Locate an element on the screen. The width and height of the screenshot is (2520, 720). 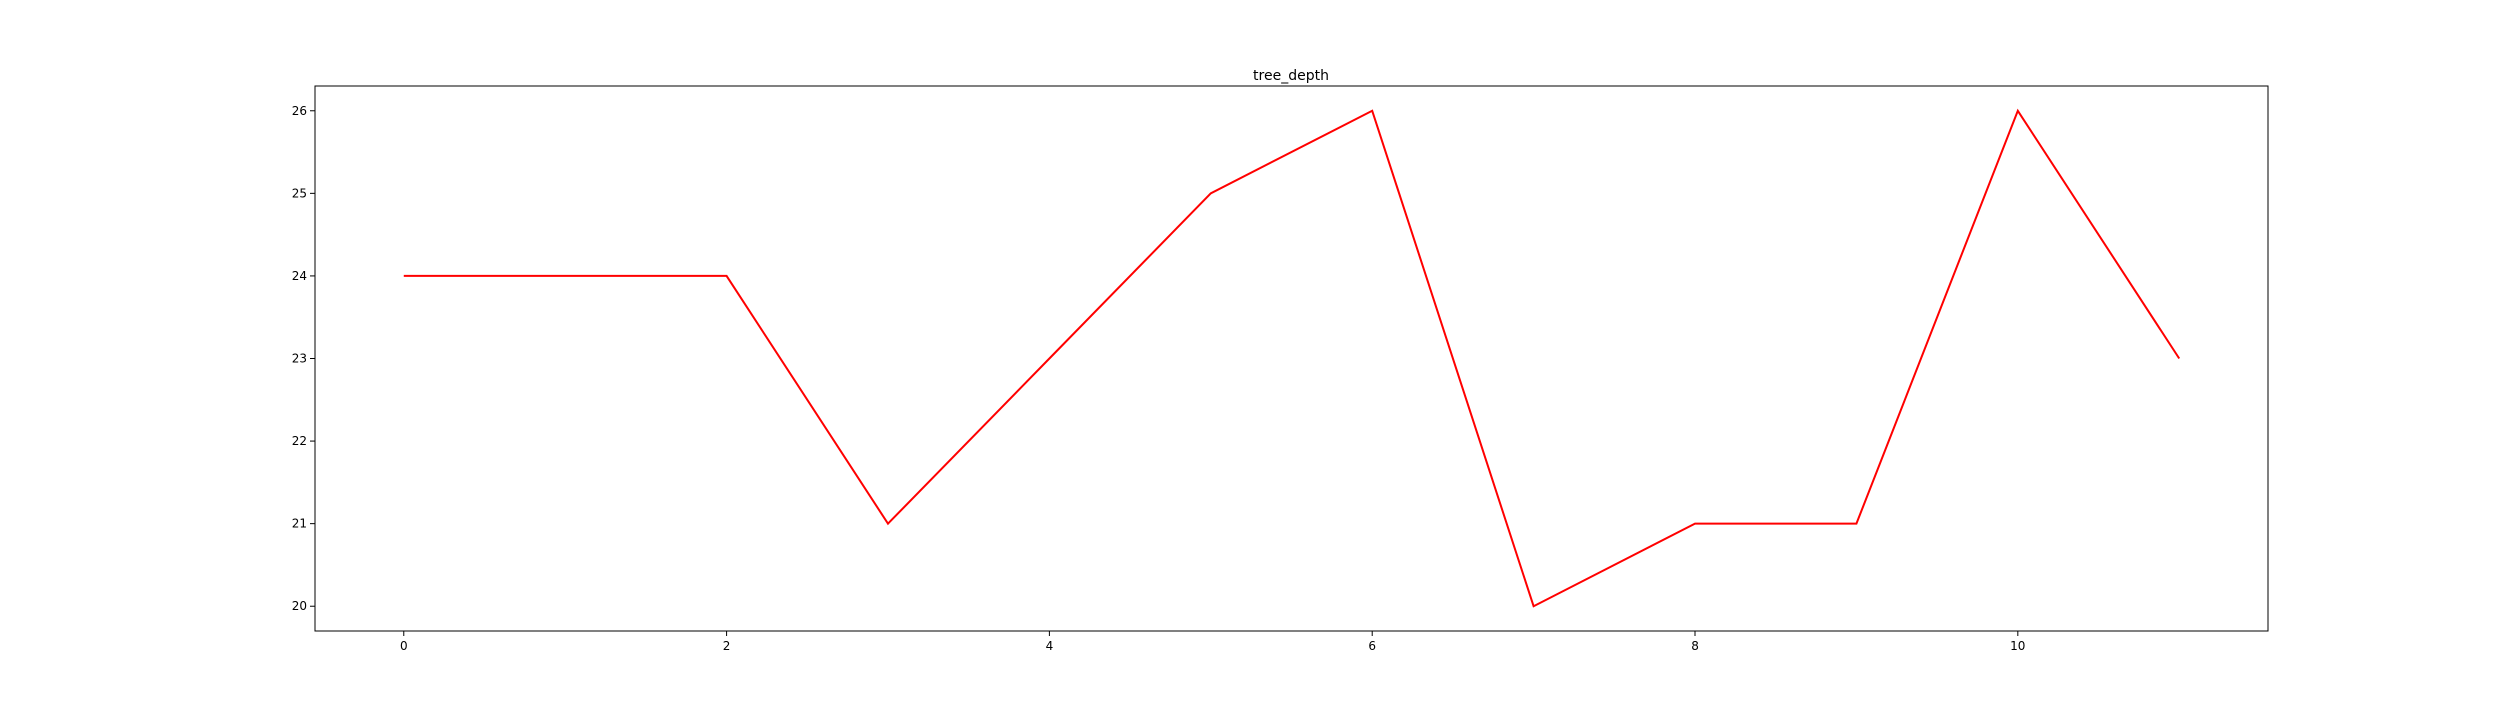
chart-title: tree_depth is located at coordinates (1291, 76).